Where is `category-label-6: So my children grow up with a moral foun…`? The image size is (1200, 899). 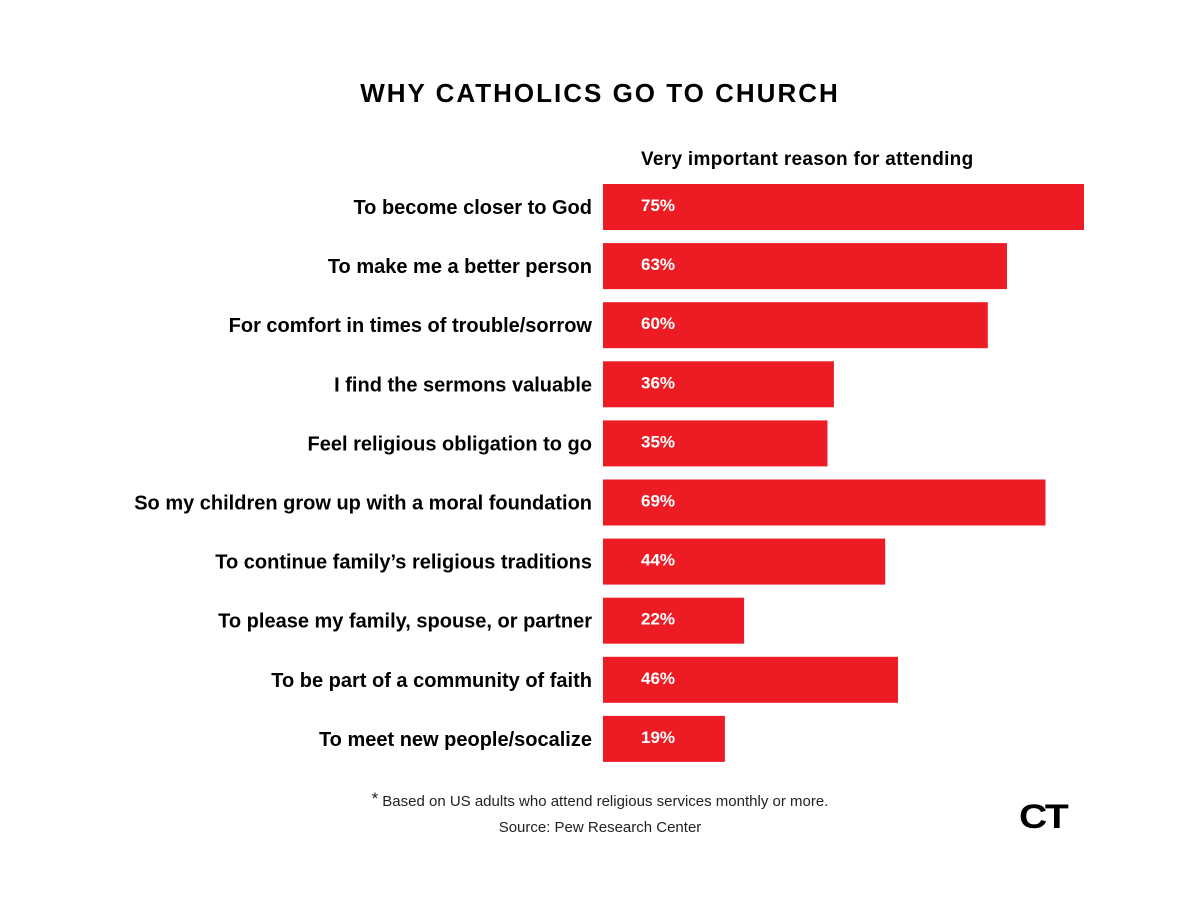
category-label-6: So my children grow up with a moral foun… is located at coordinates (363, 504).